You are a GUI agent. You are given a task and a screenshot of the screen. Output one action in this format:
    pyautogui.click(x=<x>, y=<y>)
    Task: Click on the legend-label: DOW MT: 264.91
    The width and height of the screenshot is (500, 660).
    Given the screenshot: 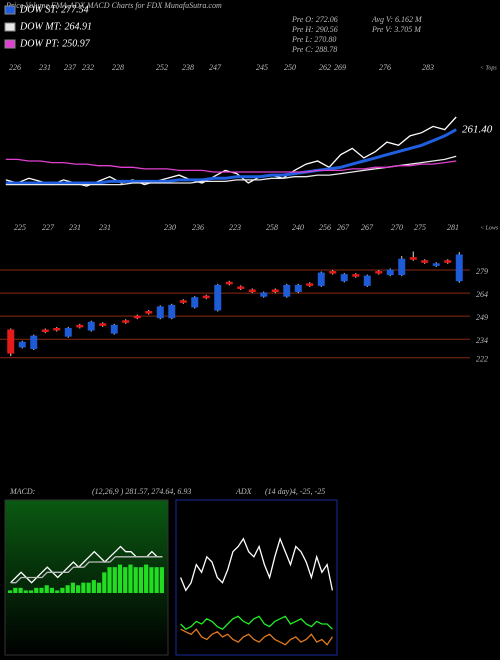 What is the action you would take?
    pyautogui.click(x=55, y=26)
    